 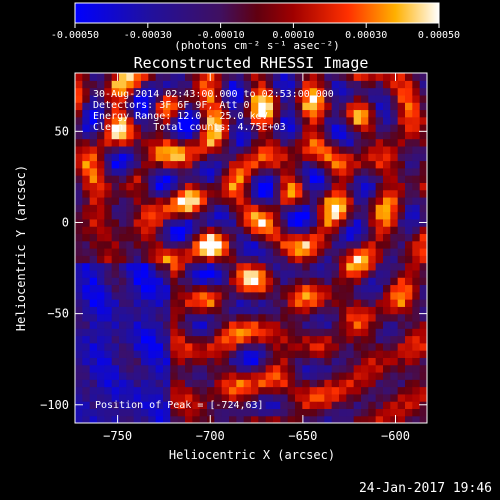 I want to click on colorbar-tick-label: -0.00010, so click(x=221, y=35).